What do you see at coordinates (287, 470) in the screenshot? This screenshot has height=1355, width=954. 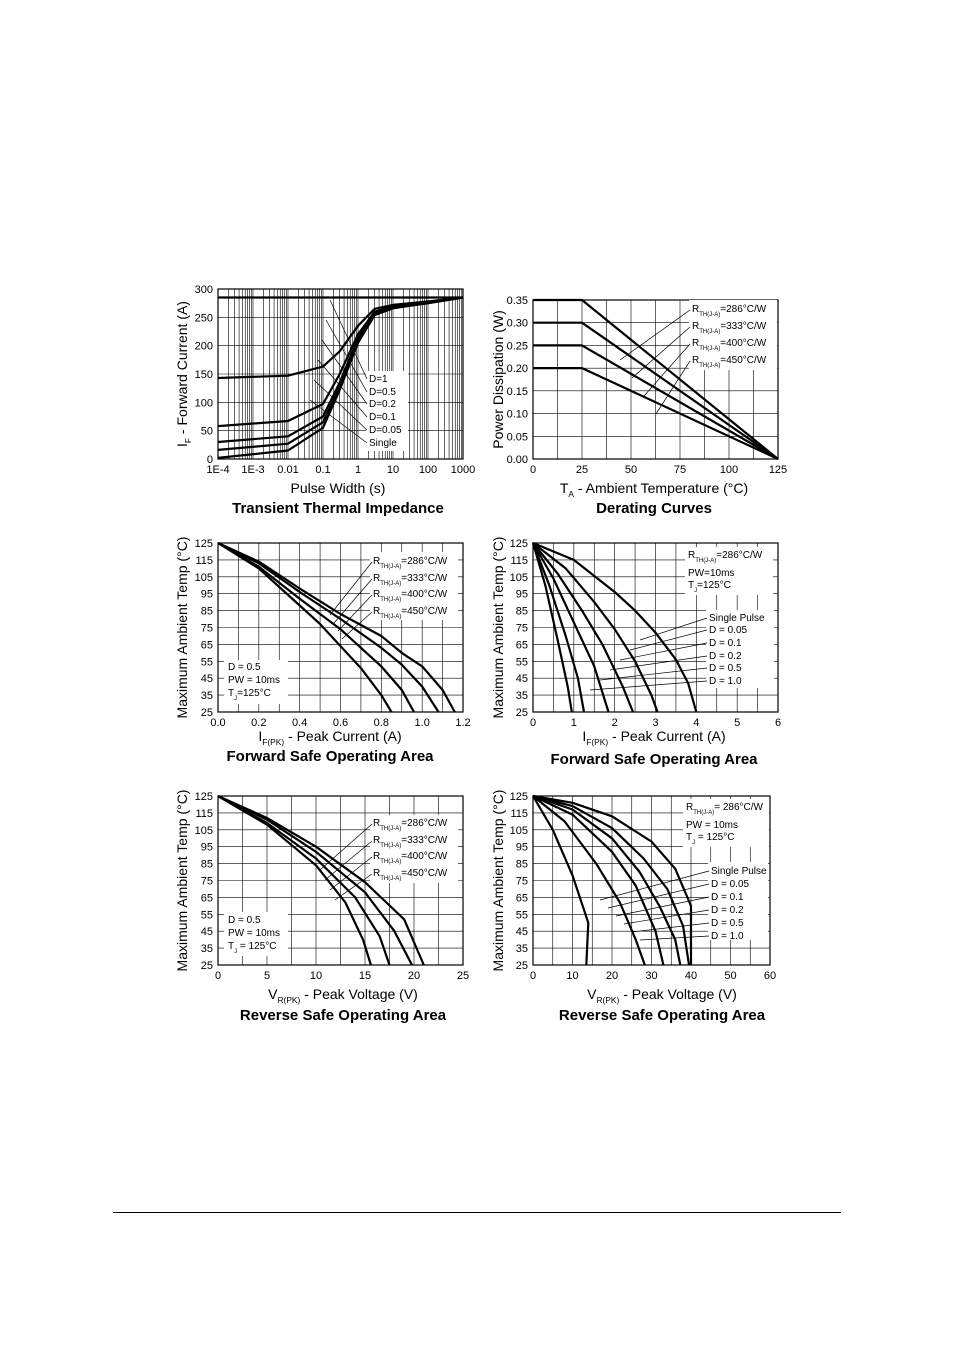 I see `x-tick-label: 0.01` at bounding box center [287, 470].